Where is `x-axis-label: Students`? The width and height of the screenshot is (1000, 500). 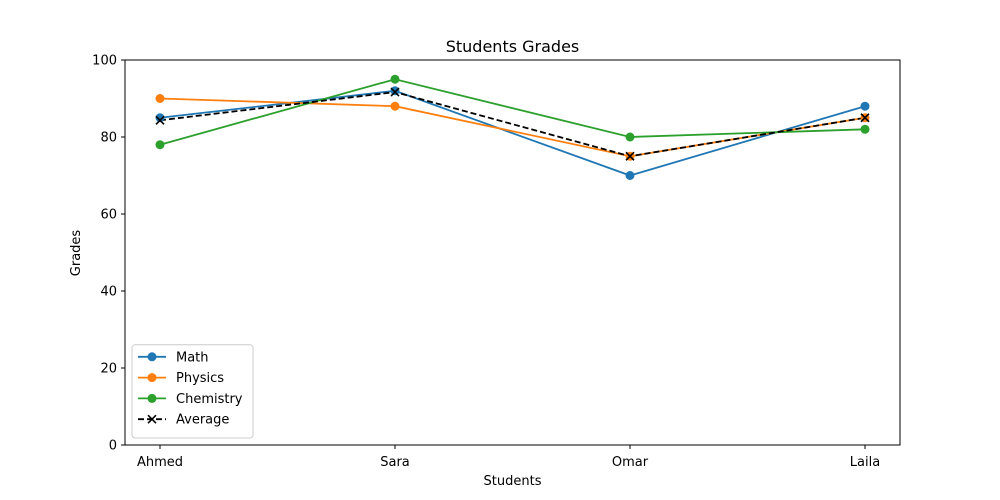
x-axis-label: Students is located at coordinates (513, 481).